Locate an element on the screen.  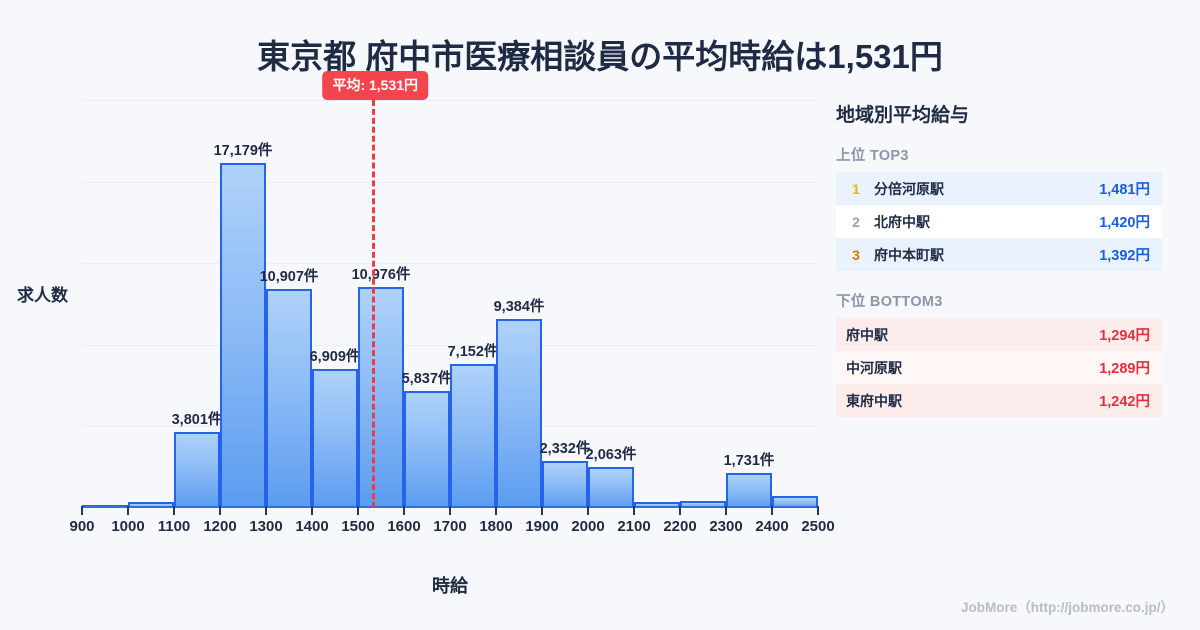
station-wage-value: 1,294円 is located at coordinates (1124, 336).